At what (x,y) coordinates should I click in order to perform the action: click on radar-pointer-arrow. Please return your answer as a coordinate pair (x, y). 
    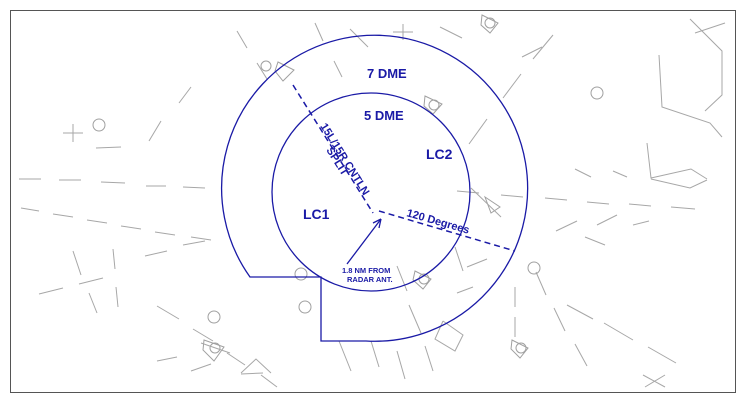
    Looking at the image, I should click on (364, 241).